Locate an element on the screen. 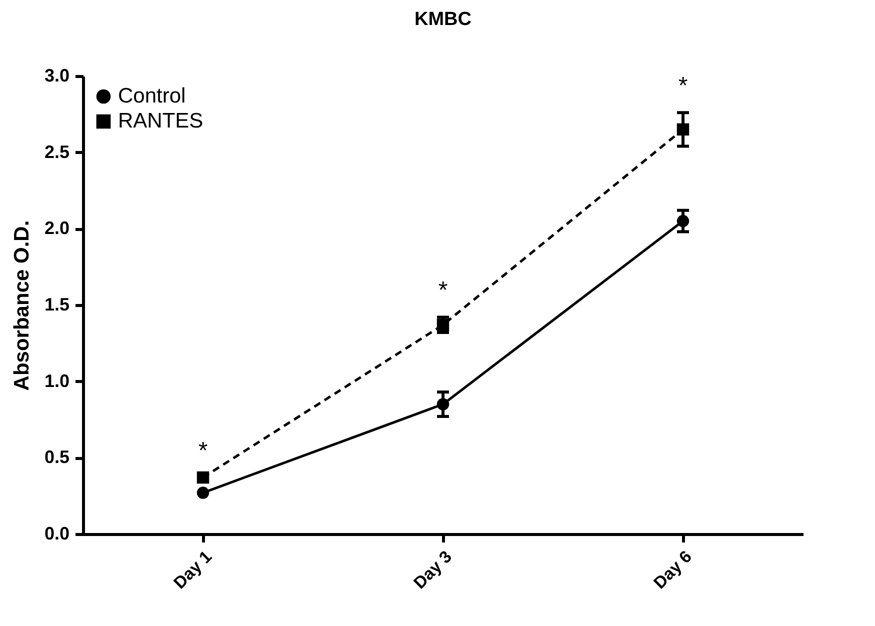 This screenshot has height=626, width=875. y-tick-label: 1.0 is located at coordinates (57, 380).